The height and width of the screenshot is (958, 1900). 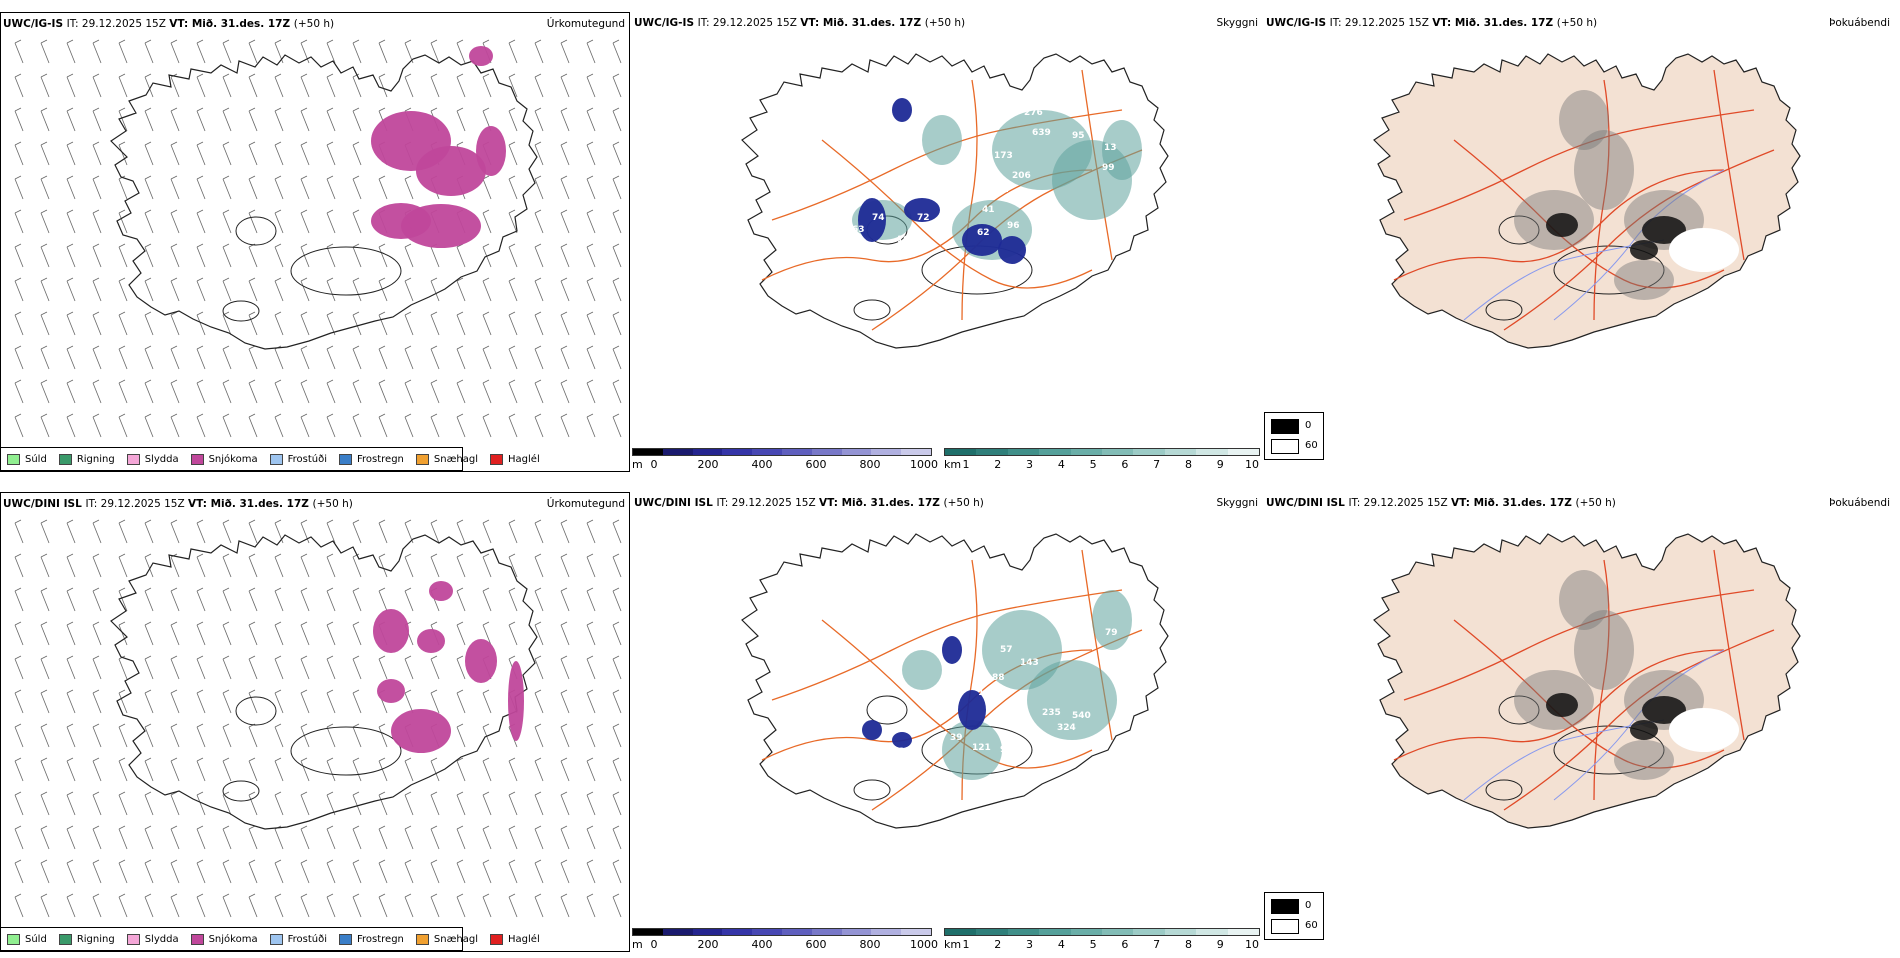 What do you see at coordinates (1494, 23) in the screenshot?
I see `valid-time: VT: Mið. 31.des. 17Z` at bounding box center [1494, 23].